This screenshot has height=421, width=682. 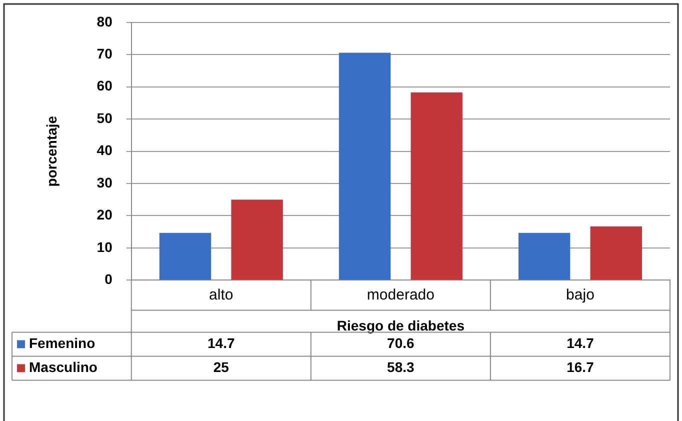 What do you see at coordinates (580, 295) in the screenshot?
I see `x-tick-label: bajo` at bounding box center [580, 295].